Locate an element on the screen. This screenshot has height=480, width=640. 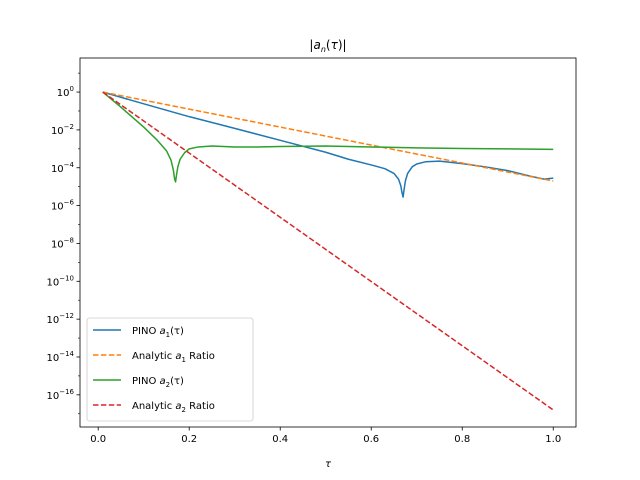
y-tick-label: 10⁻¹² is located at coordinates (60, 319).